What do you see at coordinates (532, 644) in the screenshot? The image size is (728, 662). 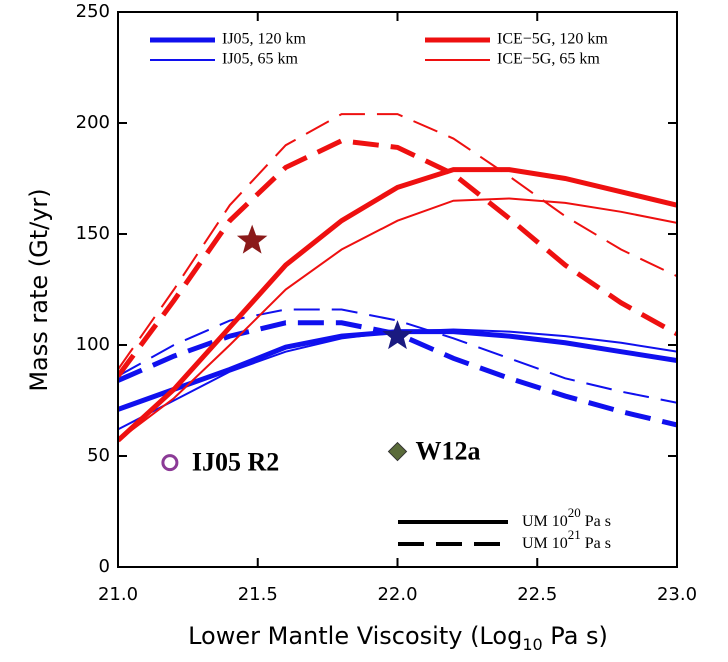 I see `x-label-sub: 10` at bounding box center [532, 644].